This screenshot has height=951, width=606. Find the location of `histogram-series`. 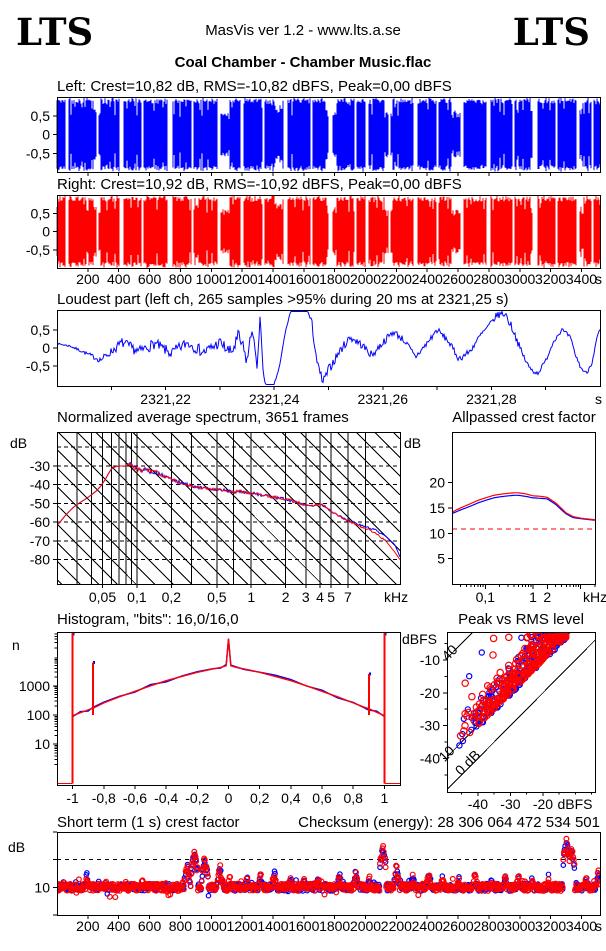

histogram-series is located at coordinates (228, 708).